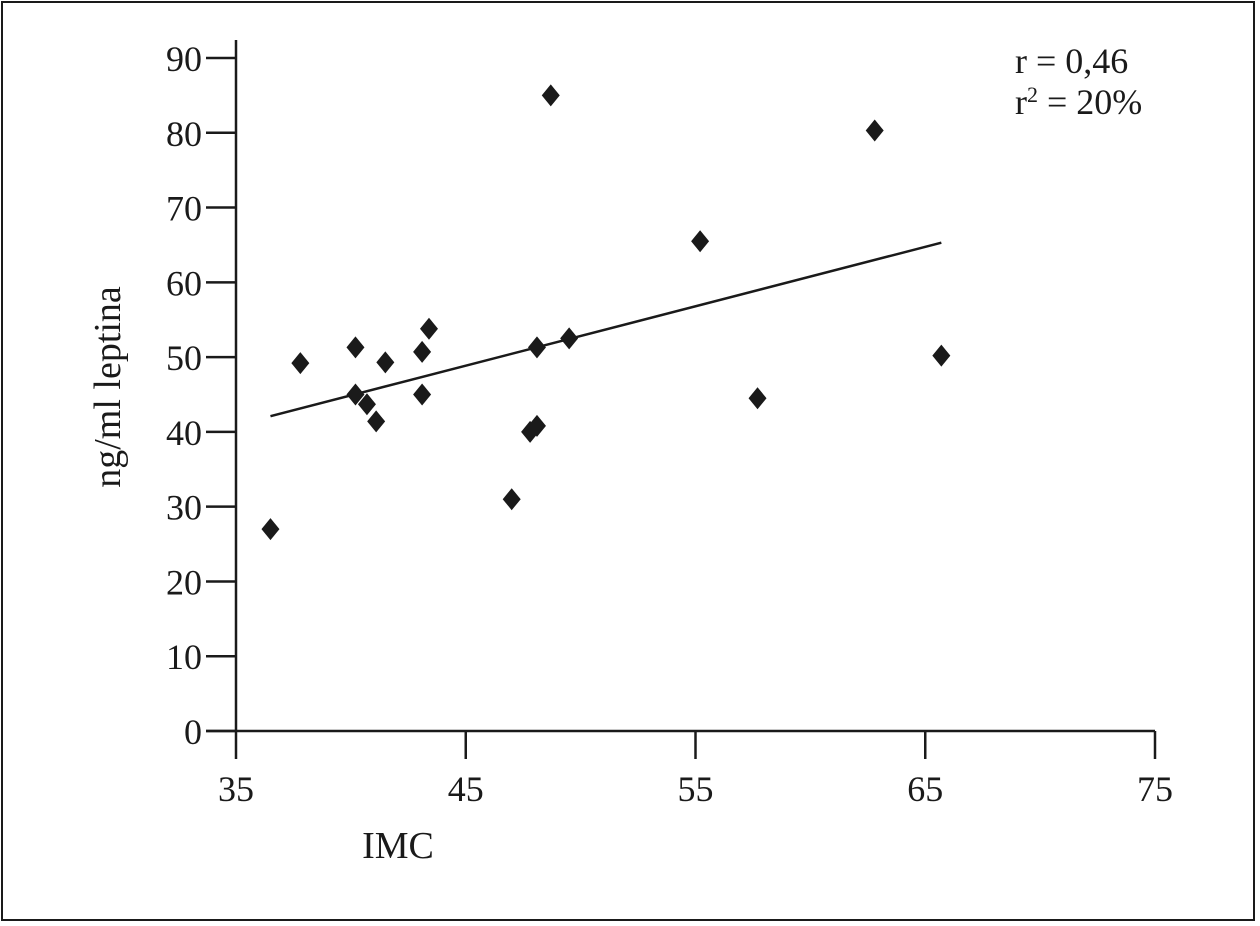 This screenshot has width=1260, height=926. Describe the element at coordinates (184, 134) in the screenshot. I see `y-tick-label: 80` at that location.